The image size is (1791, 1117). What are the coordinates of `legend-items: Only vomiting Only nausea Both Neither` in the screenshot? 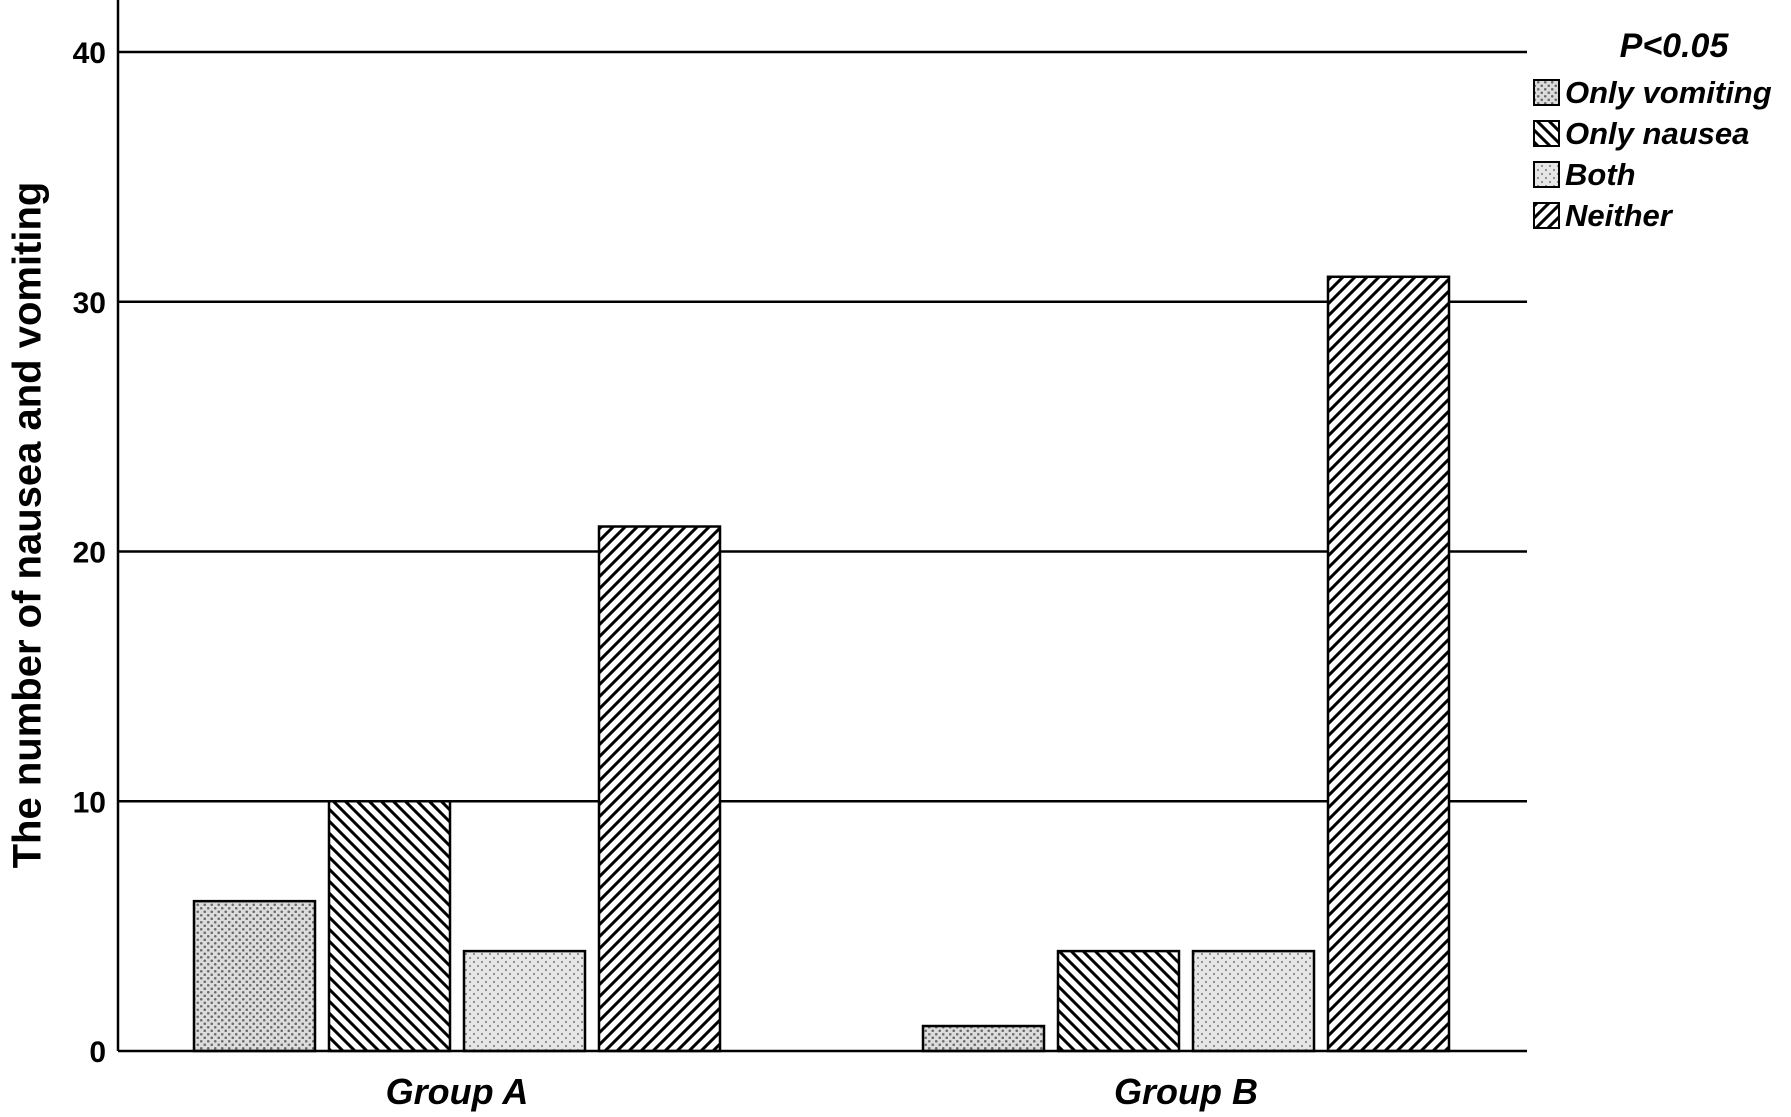 It's located at (1652, 154).